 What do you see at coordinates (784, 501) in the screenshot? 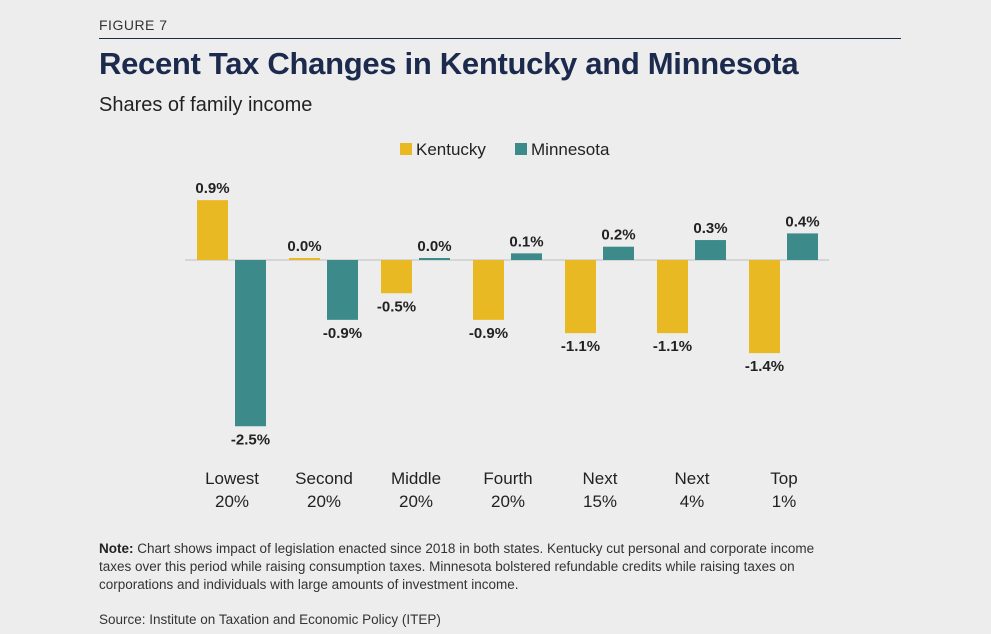
I see `category-label-6-1: 1%` at bounding box center [784, 501].